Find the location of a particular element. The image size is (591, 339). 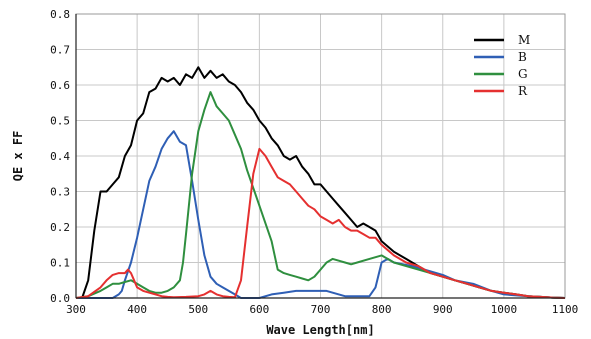

x-tick-label: 400 is located at coordinates (137, 309).